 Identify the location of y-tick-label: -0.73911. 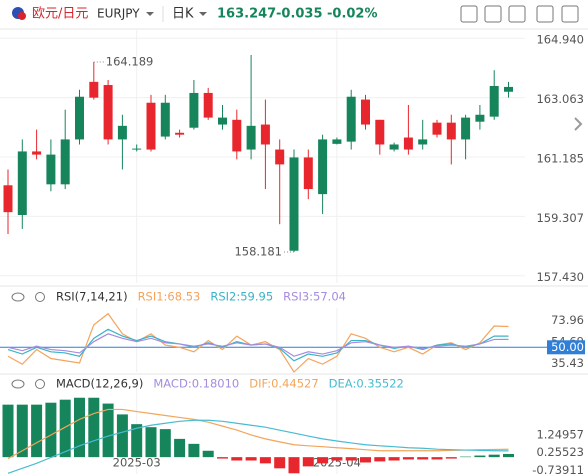
(558, 468).